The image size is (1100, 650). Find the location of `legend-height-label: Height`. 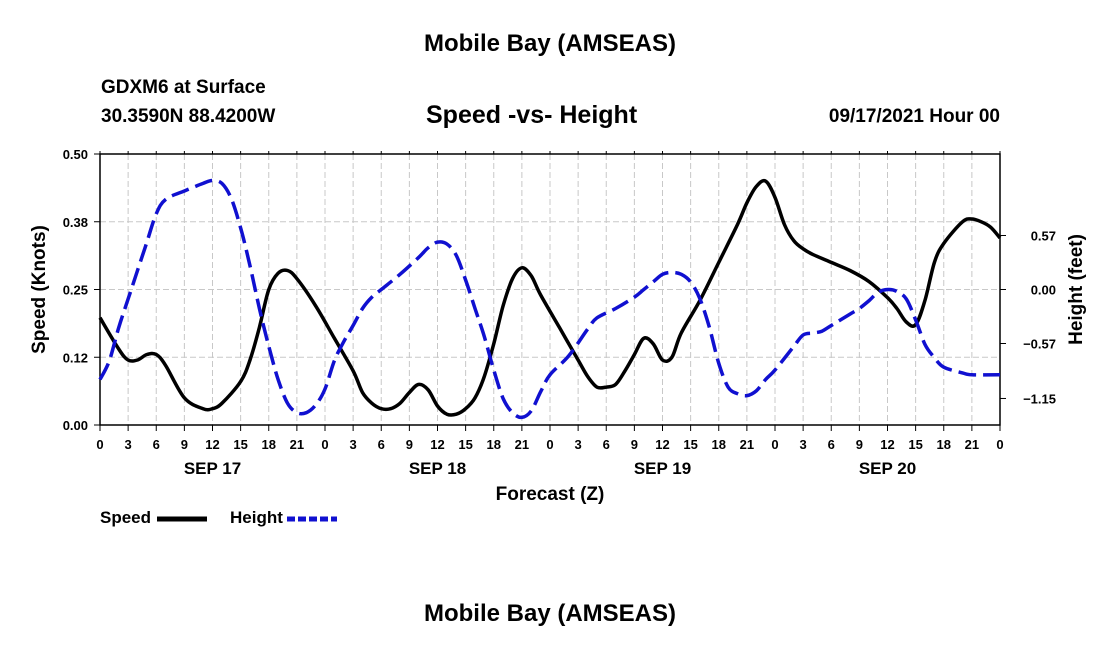

legend-height-label: Height is located at coordinates (256, 517).